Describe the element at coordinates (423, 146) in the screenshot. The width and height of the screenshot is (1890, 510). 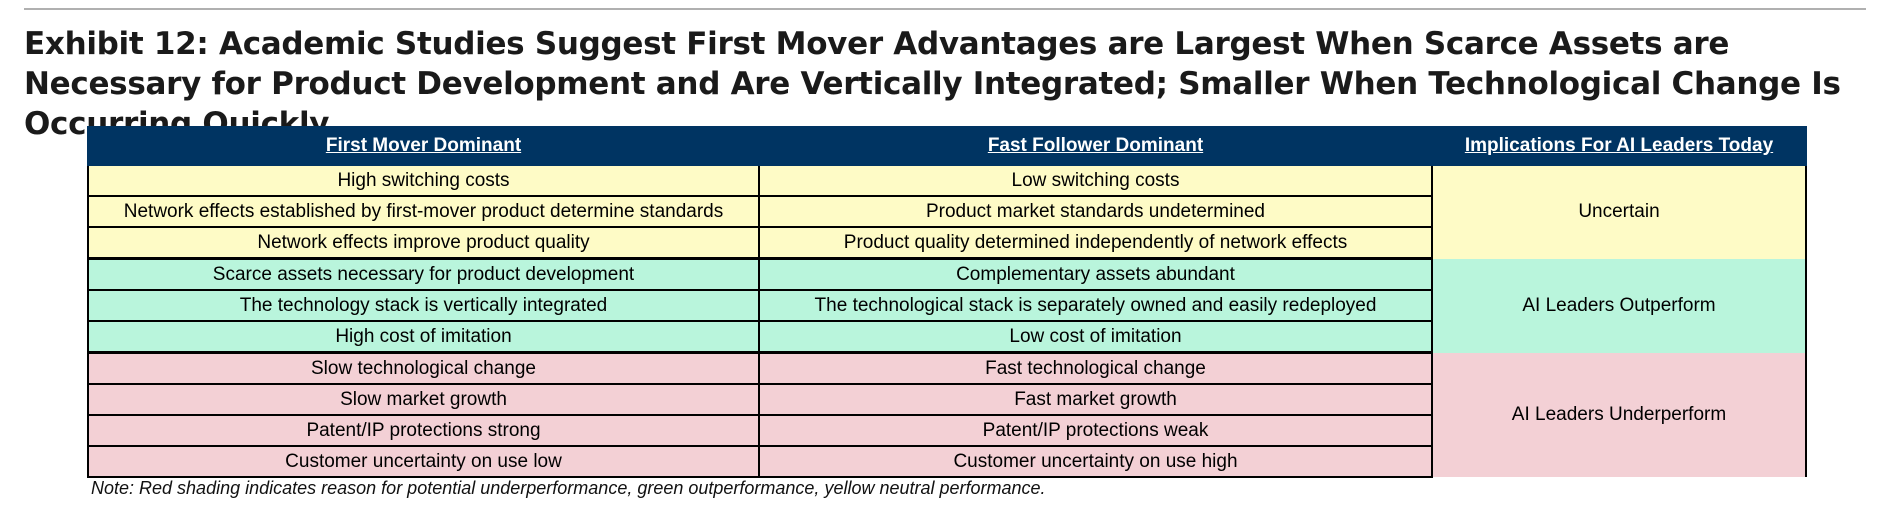
I see `header-first-mover: First Mover Dominant` at that location.